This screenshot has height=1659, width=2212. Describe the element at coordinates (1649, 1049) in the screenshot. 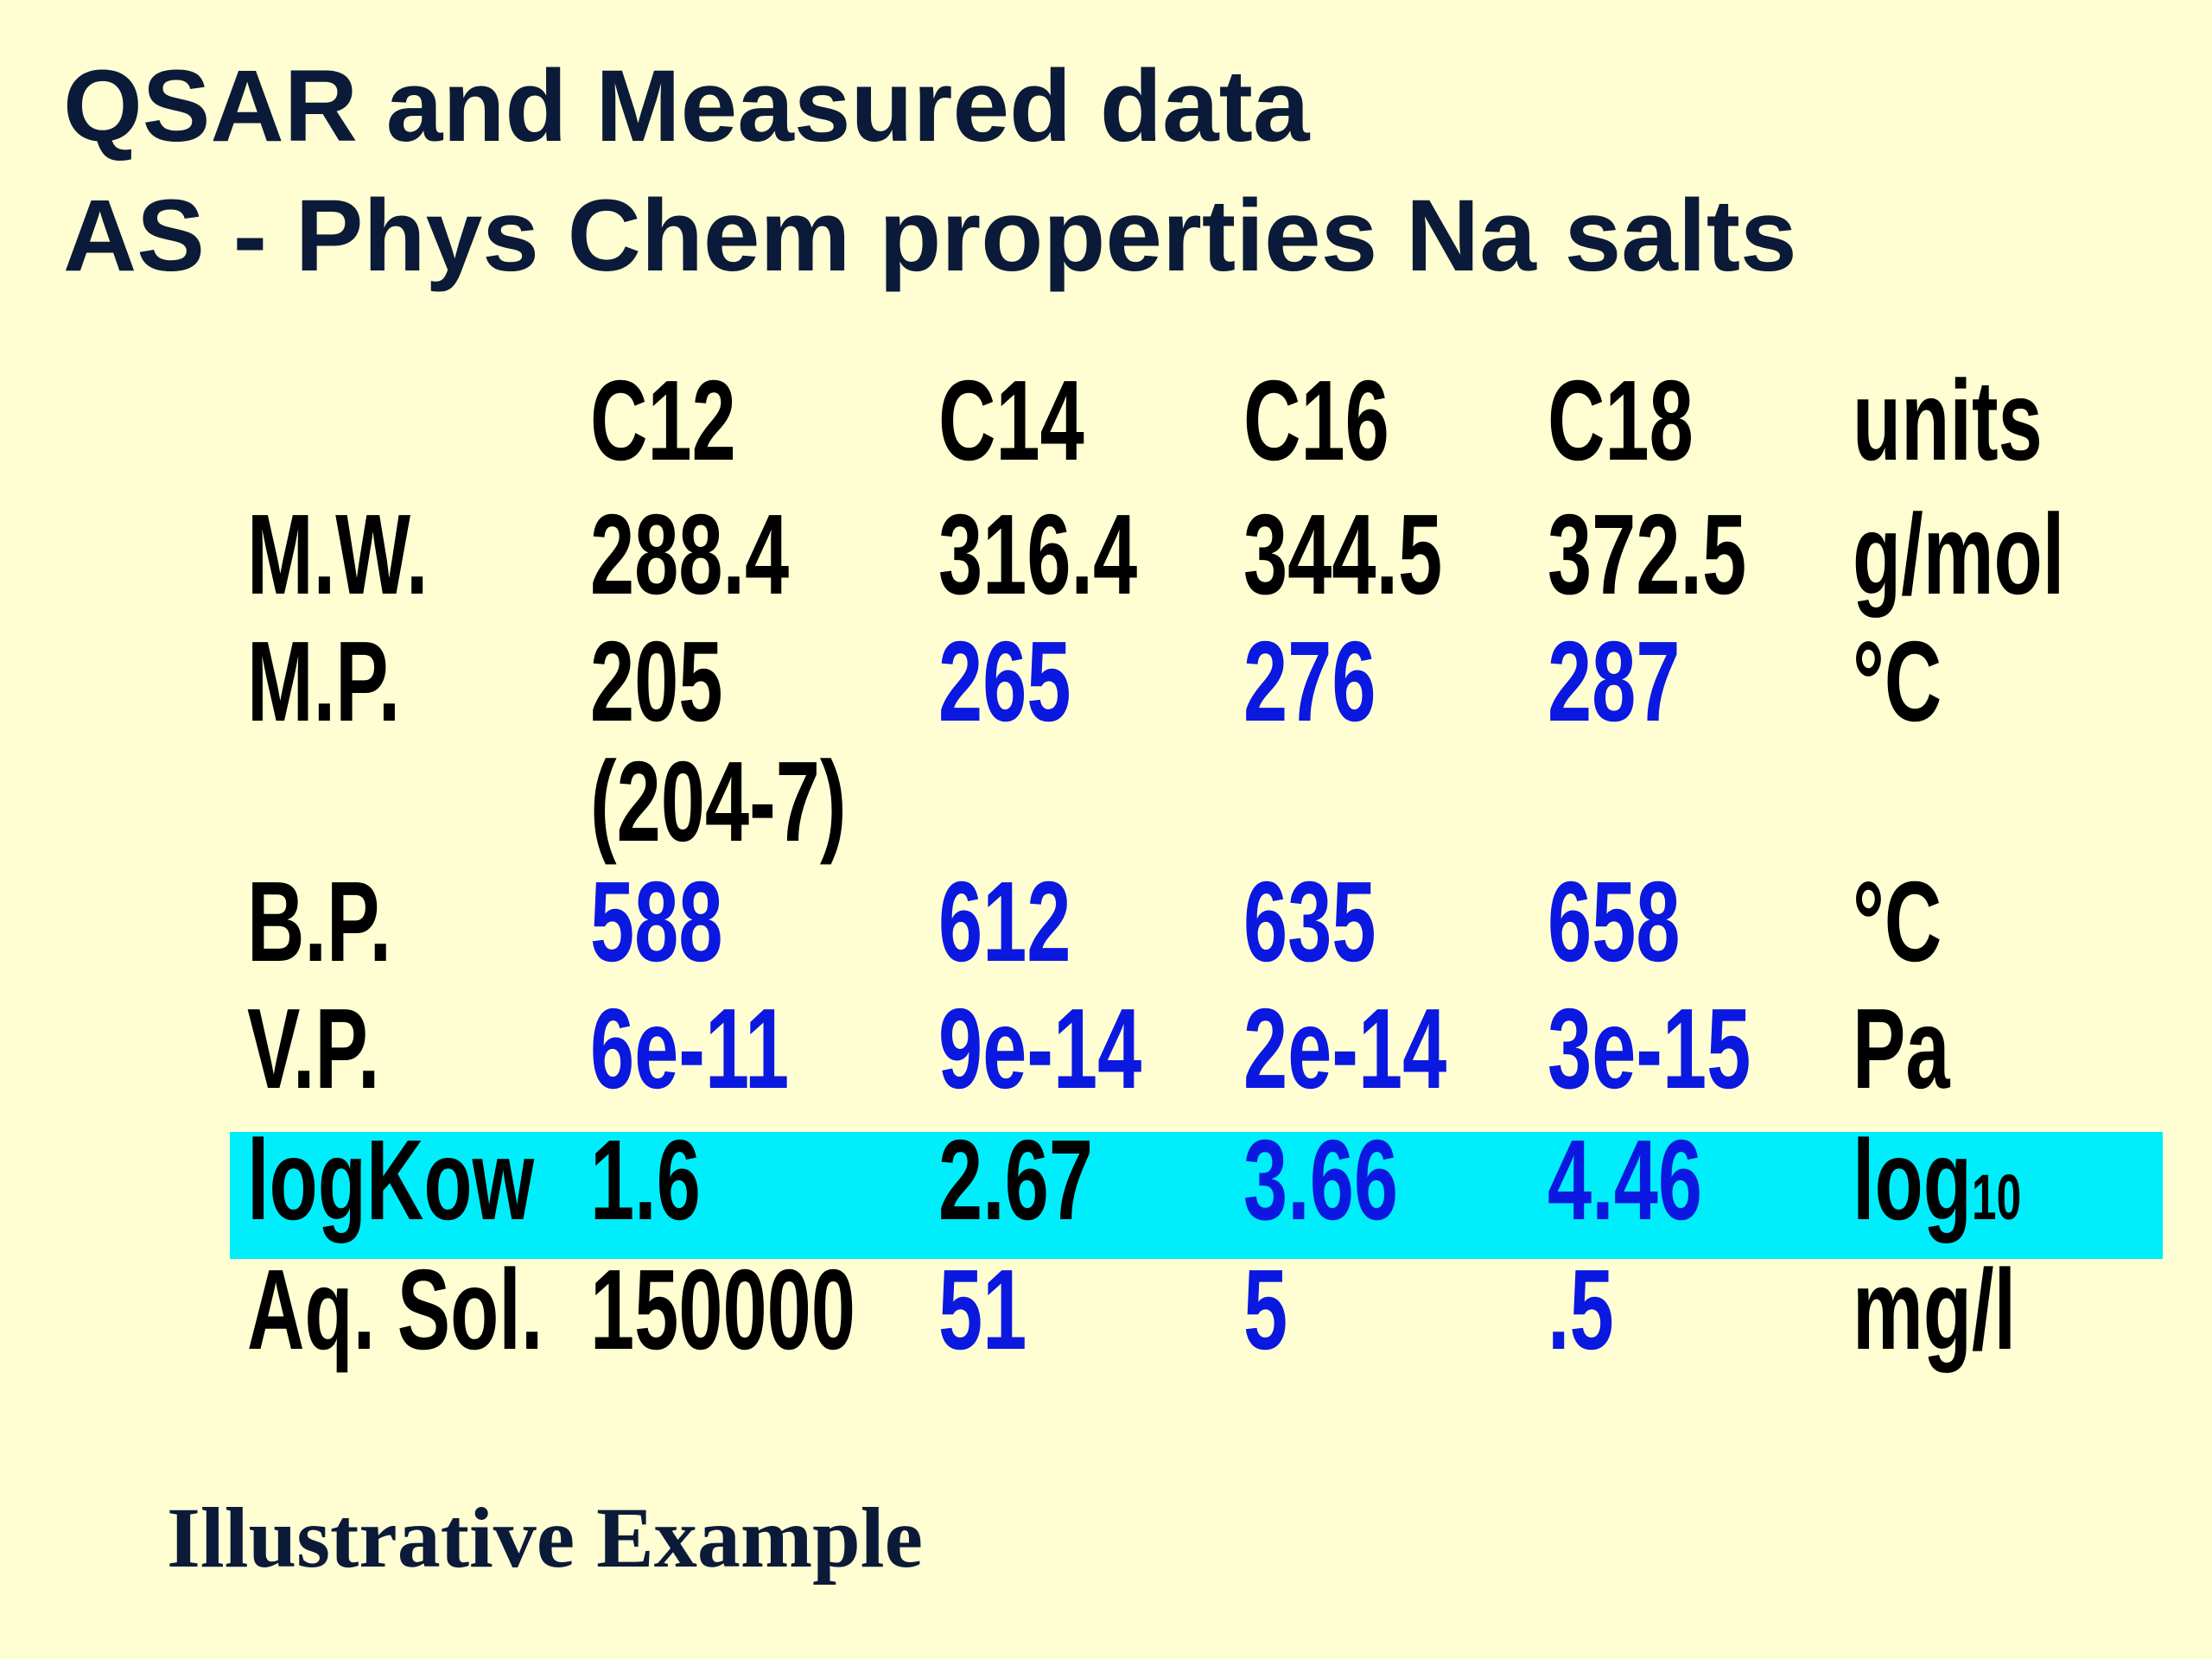

I see `cell: 3e-15` at that location.